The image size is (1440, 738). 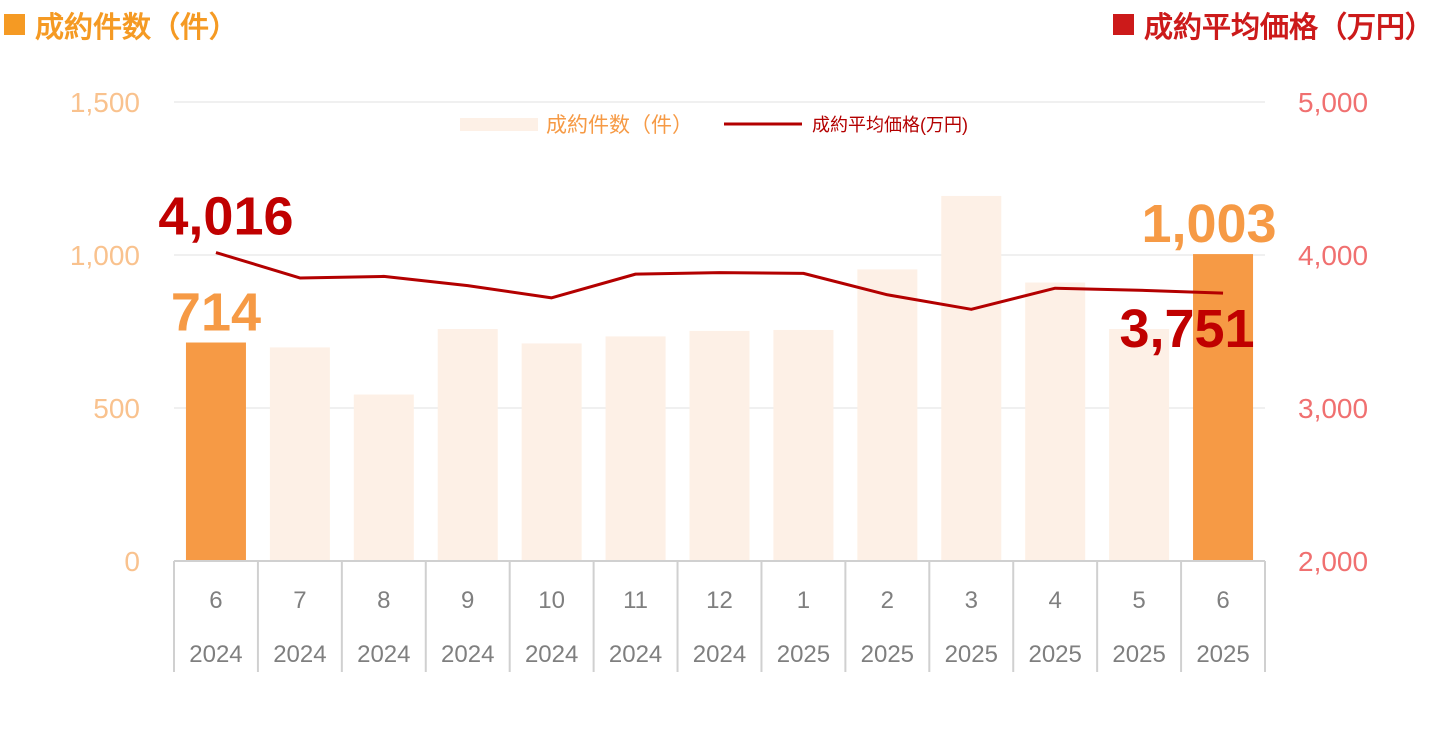 What do you see at coordinates (299, 600) in the screenshot?
I see `x-tick-label-month: 7` at bounding box center [299, 600].